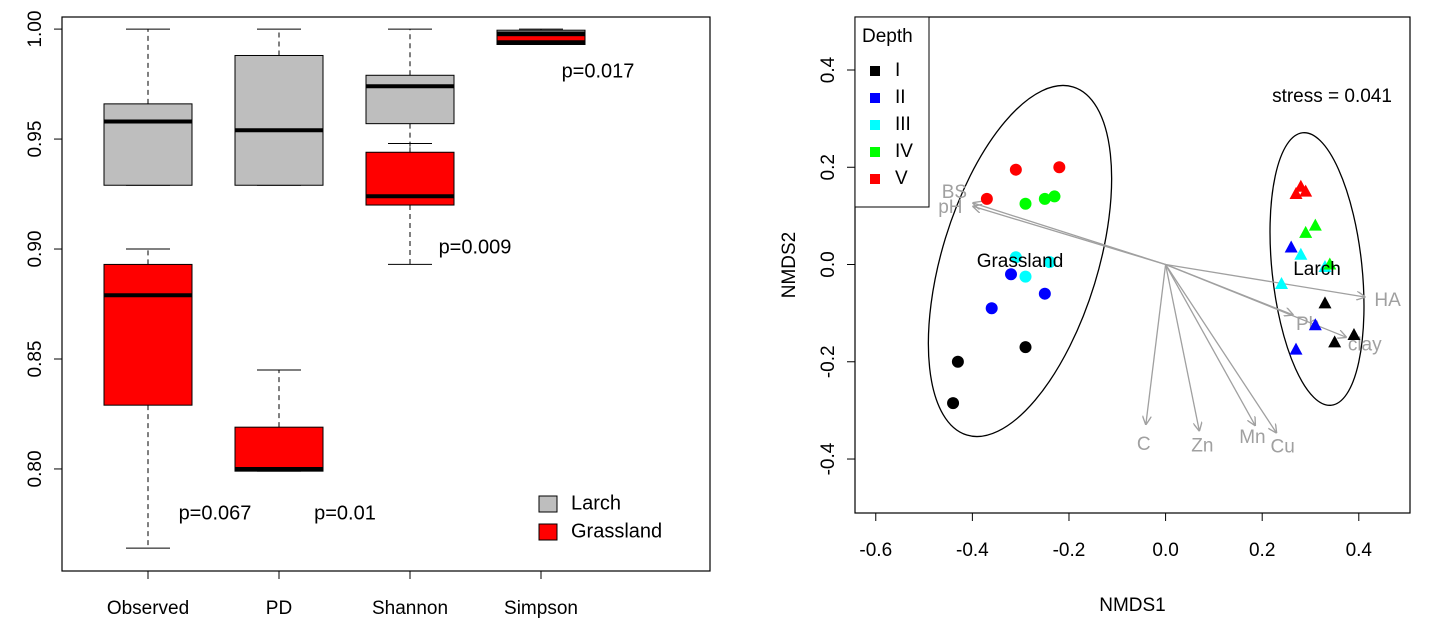  I want to click on legend-label: IV, so click(904, 151).